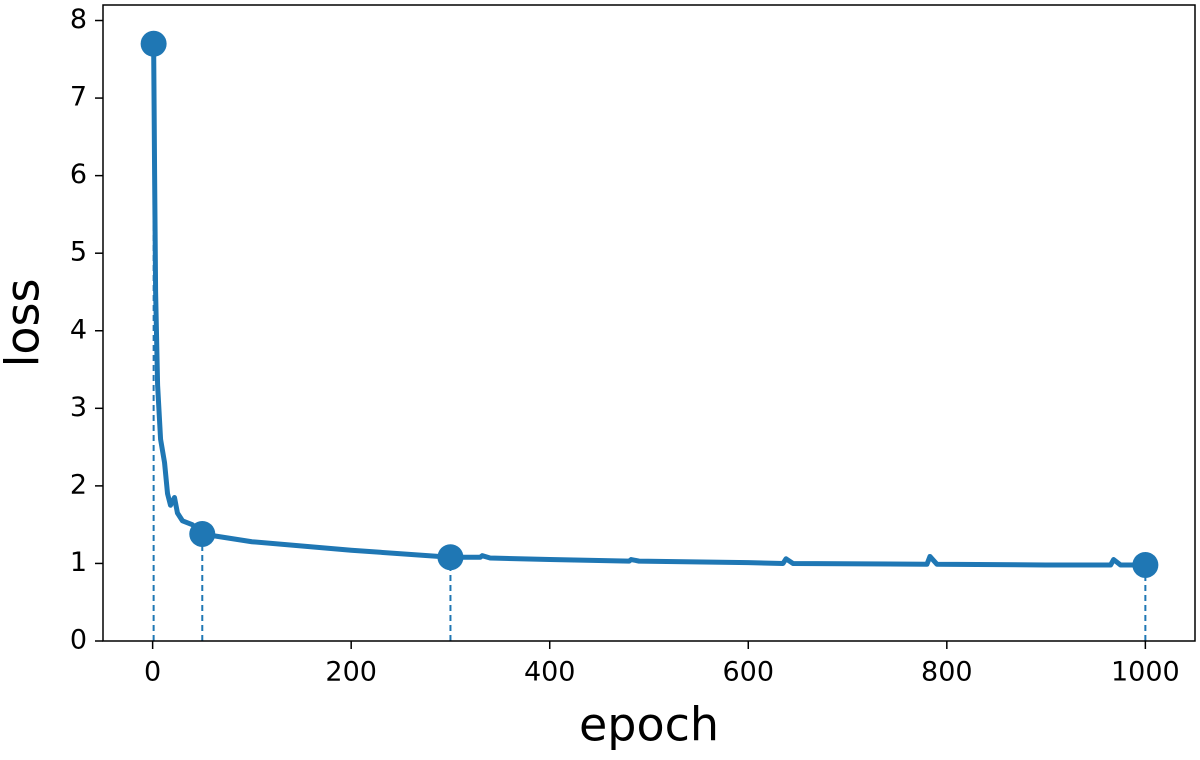  What do you see at coordinates (152, 672) in the screenshot?
I see `x-tick-label: 0` at bounding box center [152, 672].